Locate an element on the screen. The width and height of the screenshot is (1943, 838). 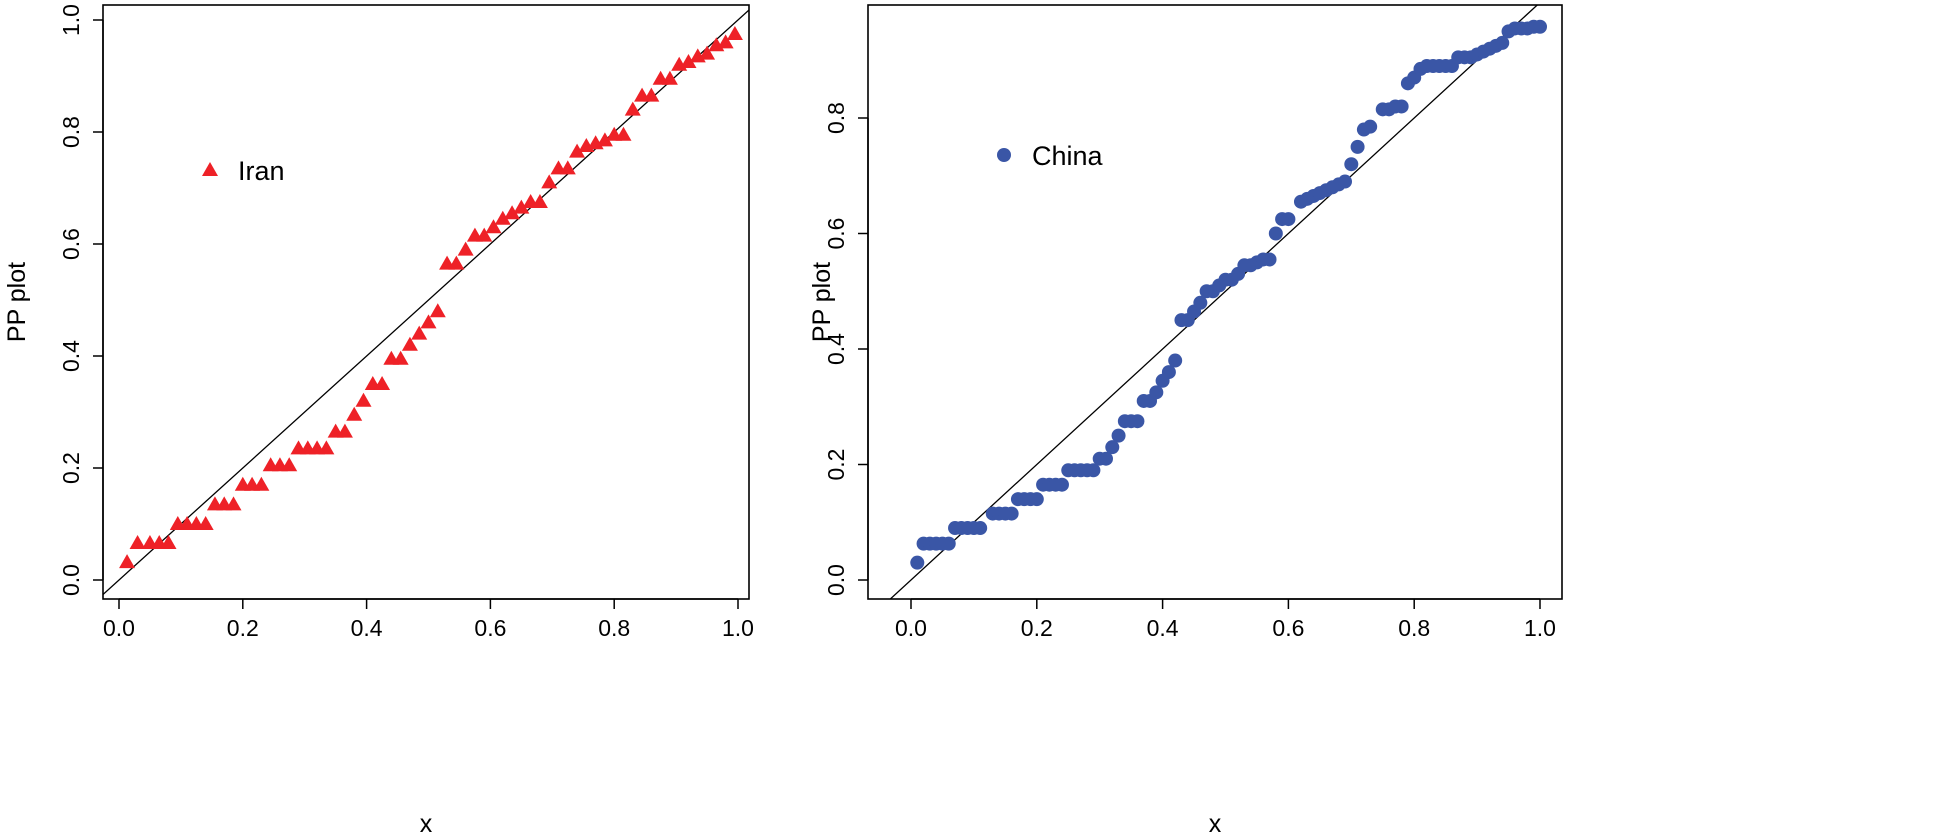
legend: Iran is located at coordinates (243, 171).